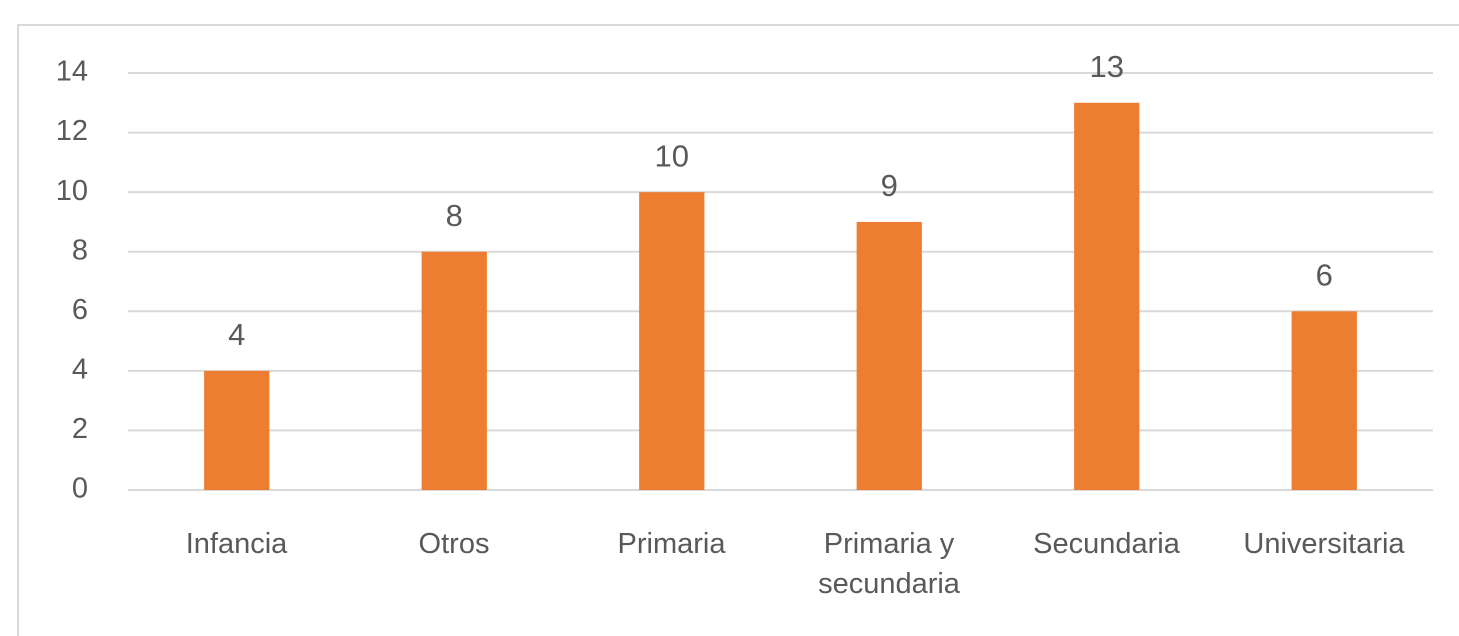 This screenshot has height=636, width=1459. I want to click on y-tick-label: 10, so click(72, 191).